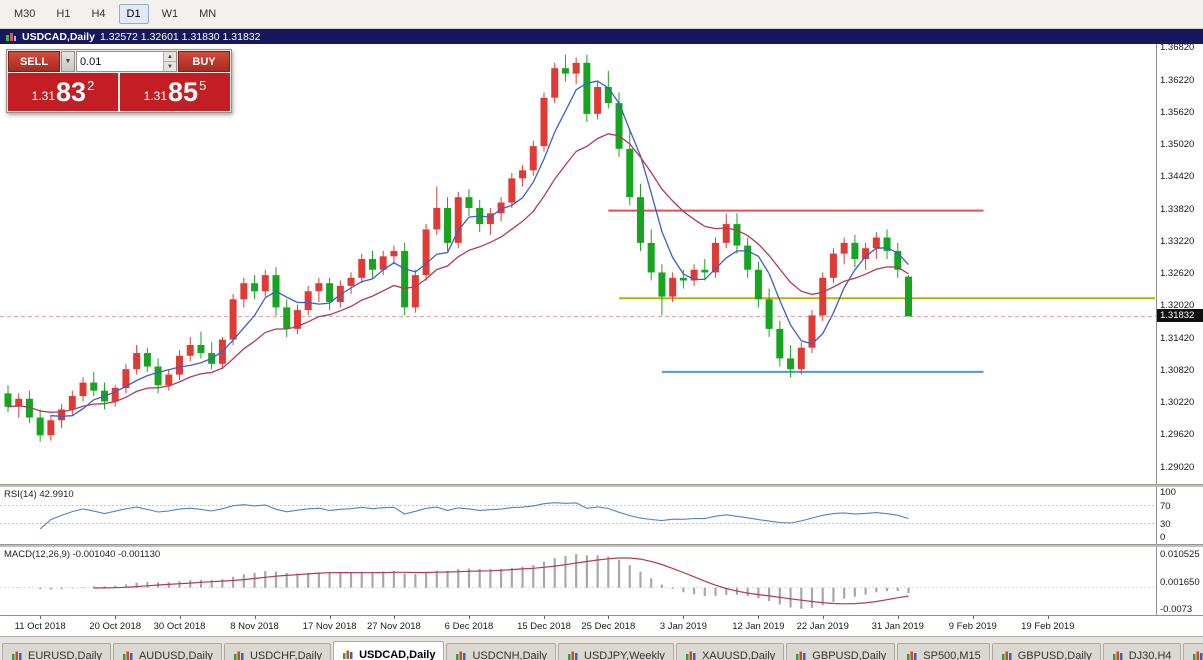 The height and width of the screenshot is (660, 1203). Describe the element at coordinates (683, 626) in the screenshot. I see `time-axis-label: 3 Jan 2019` at that location.